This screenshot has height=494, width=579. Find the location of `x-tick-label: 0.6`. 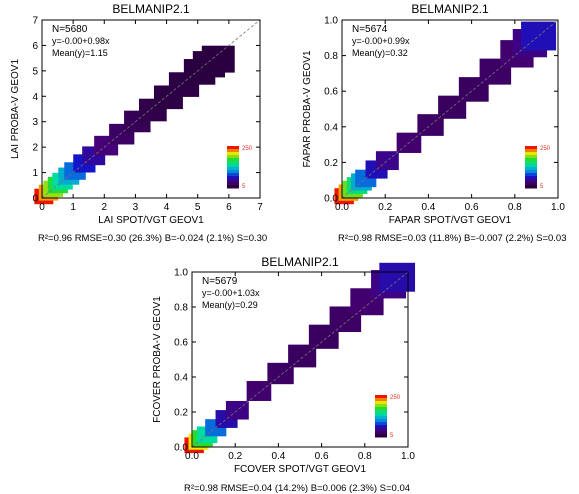

x-tick-label: 0.6 is located at coordinates (322, 456).